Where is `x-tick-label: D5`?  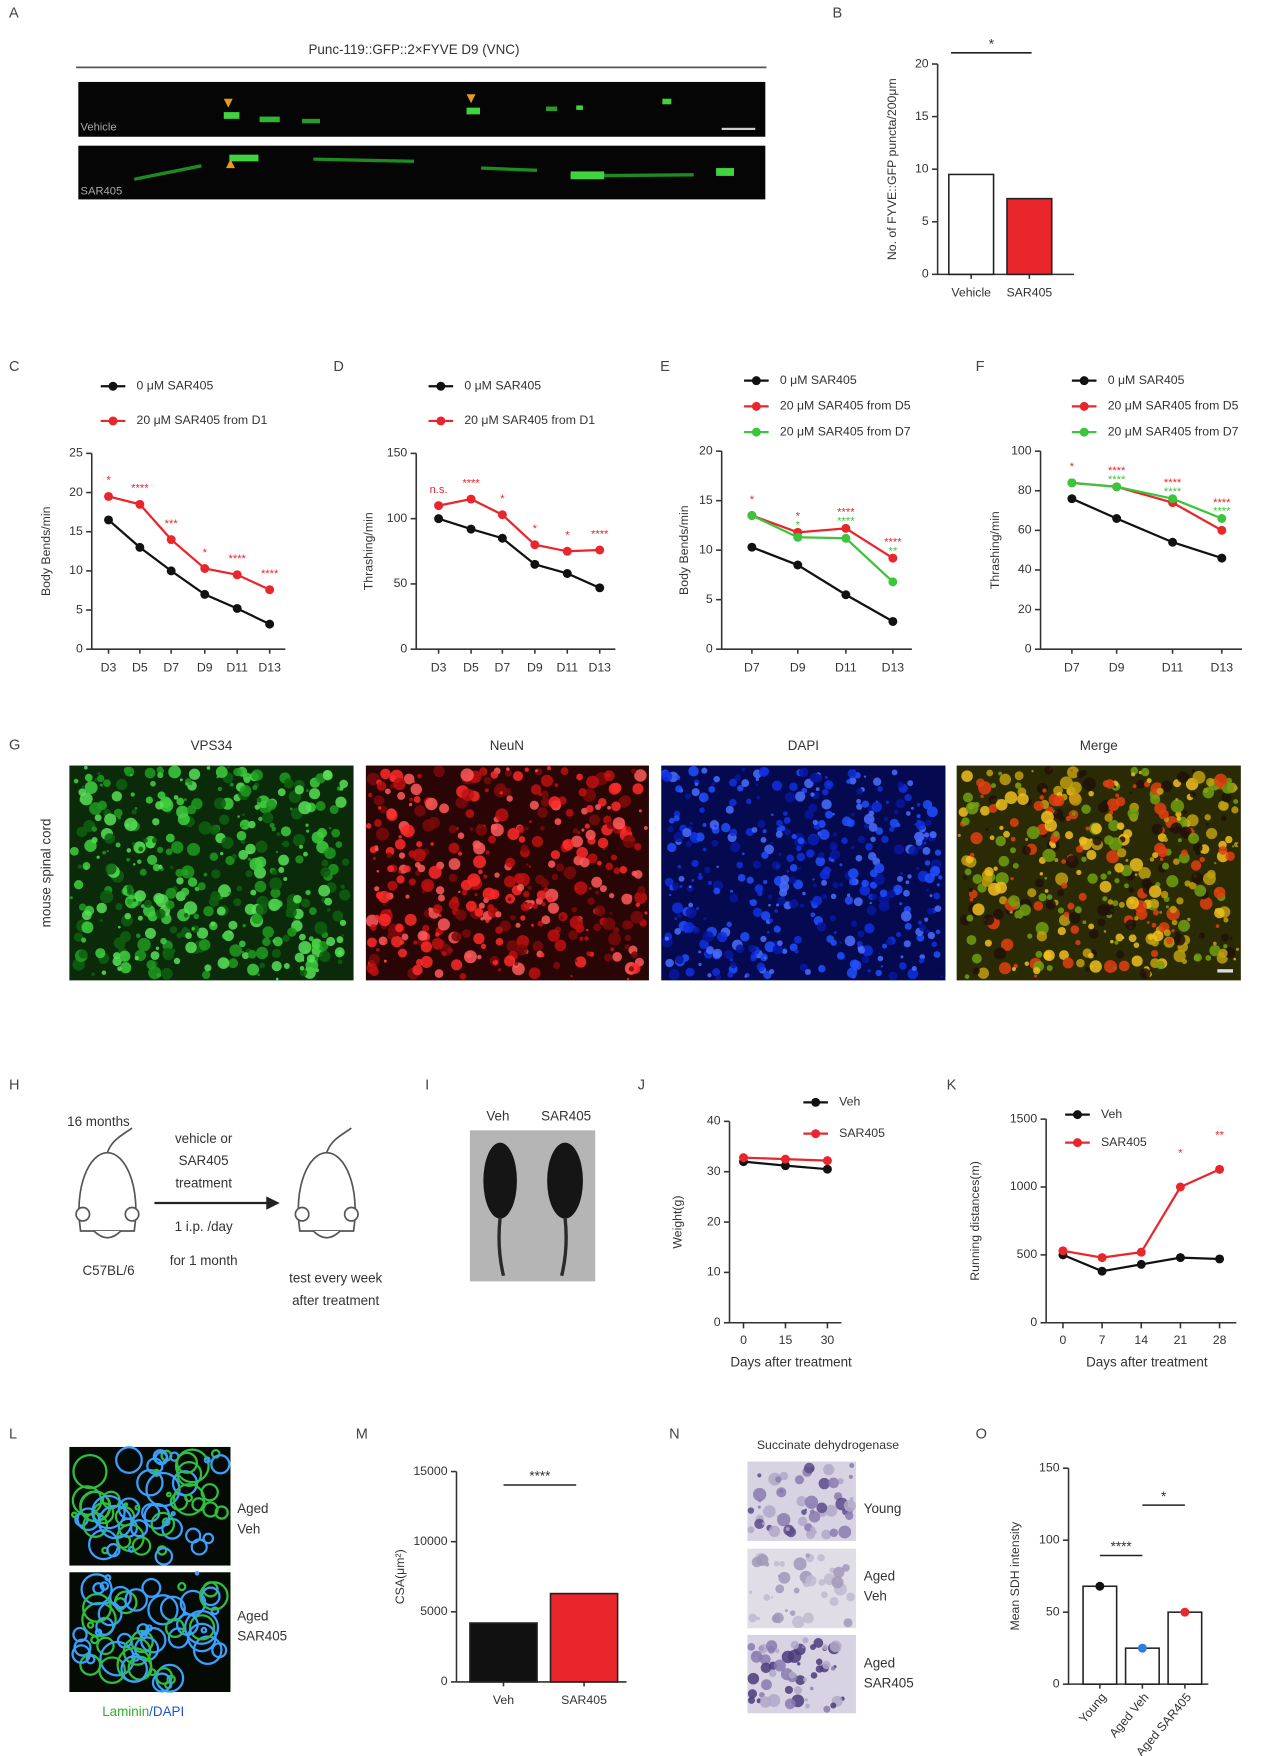 x-tick-label: D5 is located at coordinates (140, 667).